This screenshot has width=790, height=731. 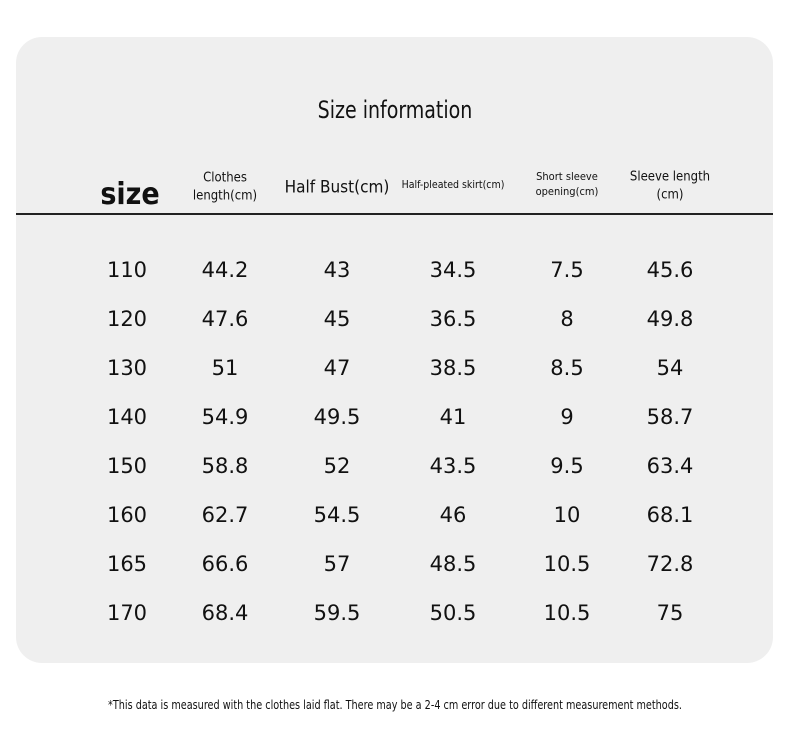 What do you see at coordinates (670, 466) in the screenshot?
I see `value-cell: 63.4` at bounding box center [670, 466].